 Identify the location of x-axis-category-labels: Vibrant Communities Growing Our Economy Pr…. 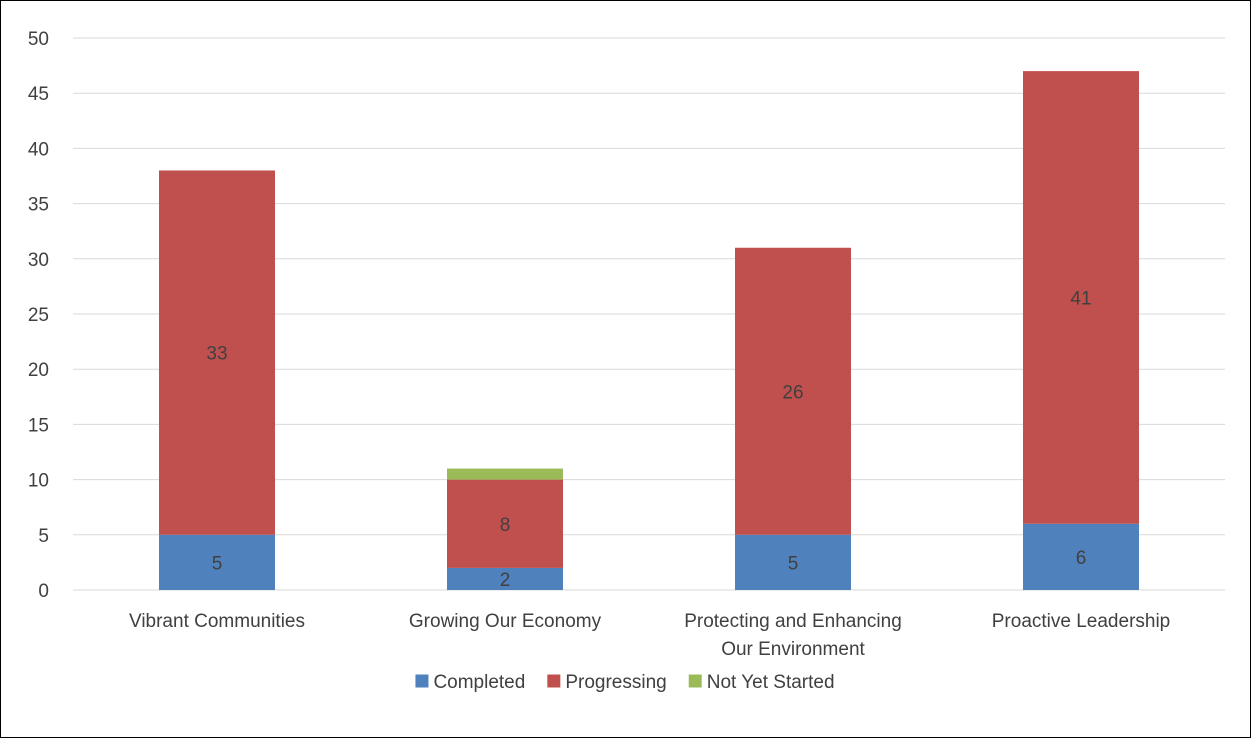
(649, 635).